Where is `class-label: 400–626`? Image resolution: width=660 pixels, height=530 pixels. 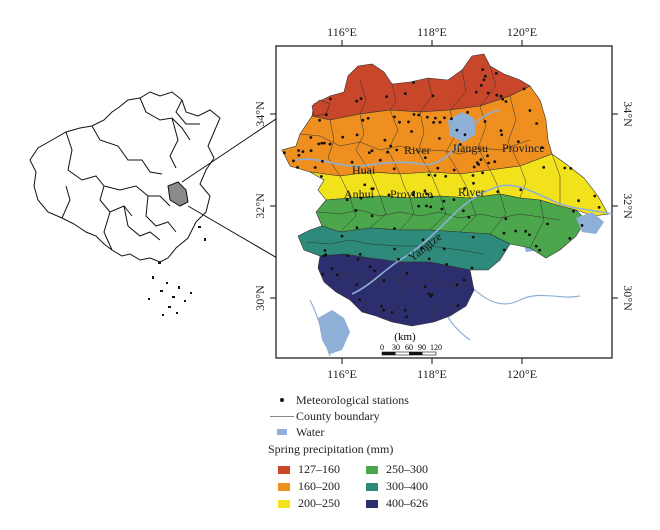
class-label: 400–626 is located at coordinates (407, 503).